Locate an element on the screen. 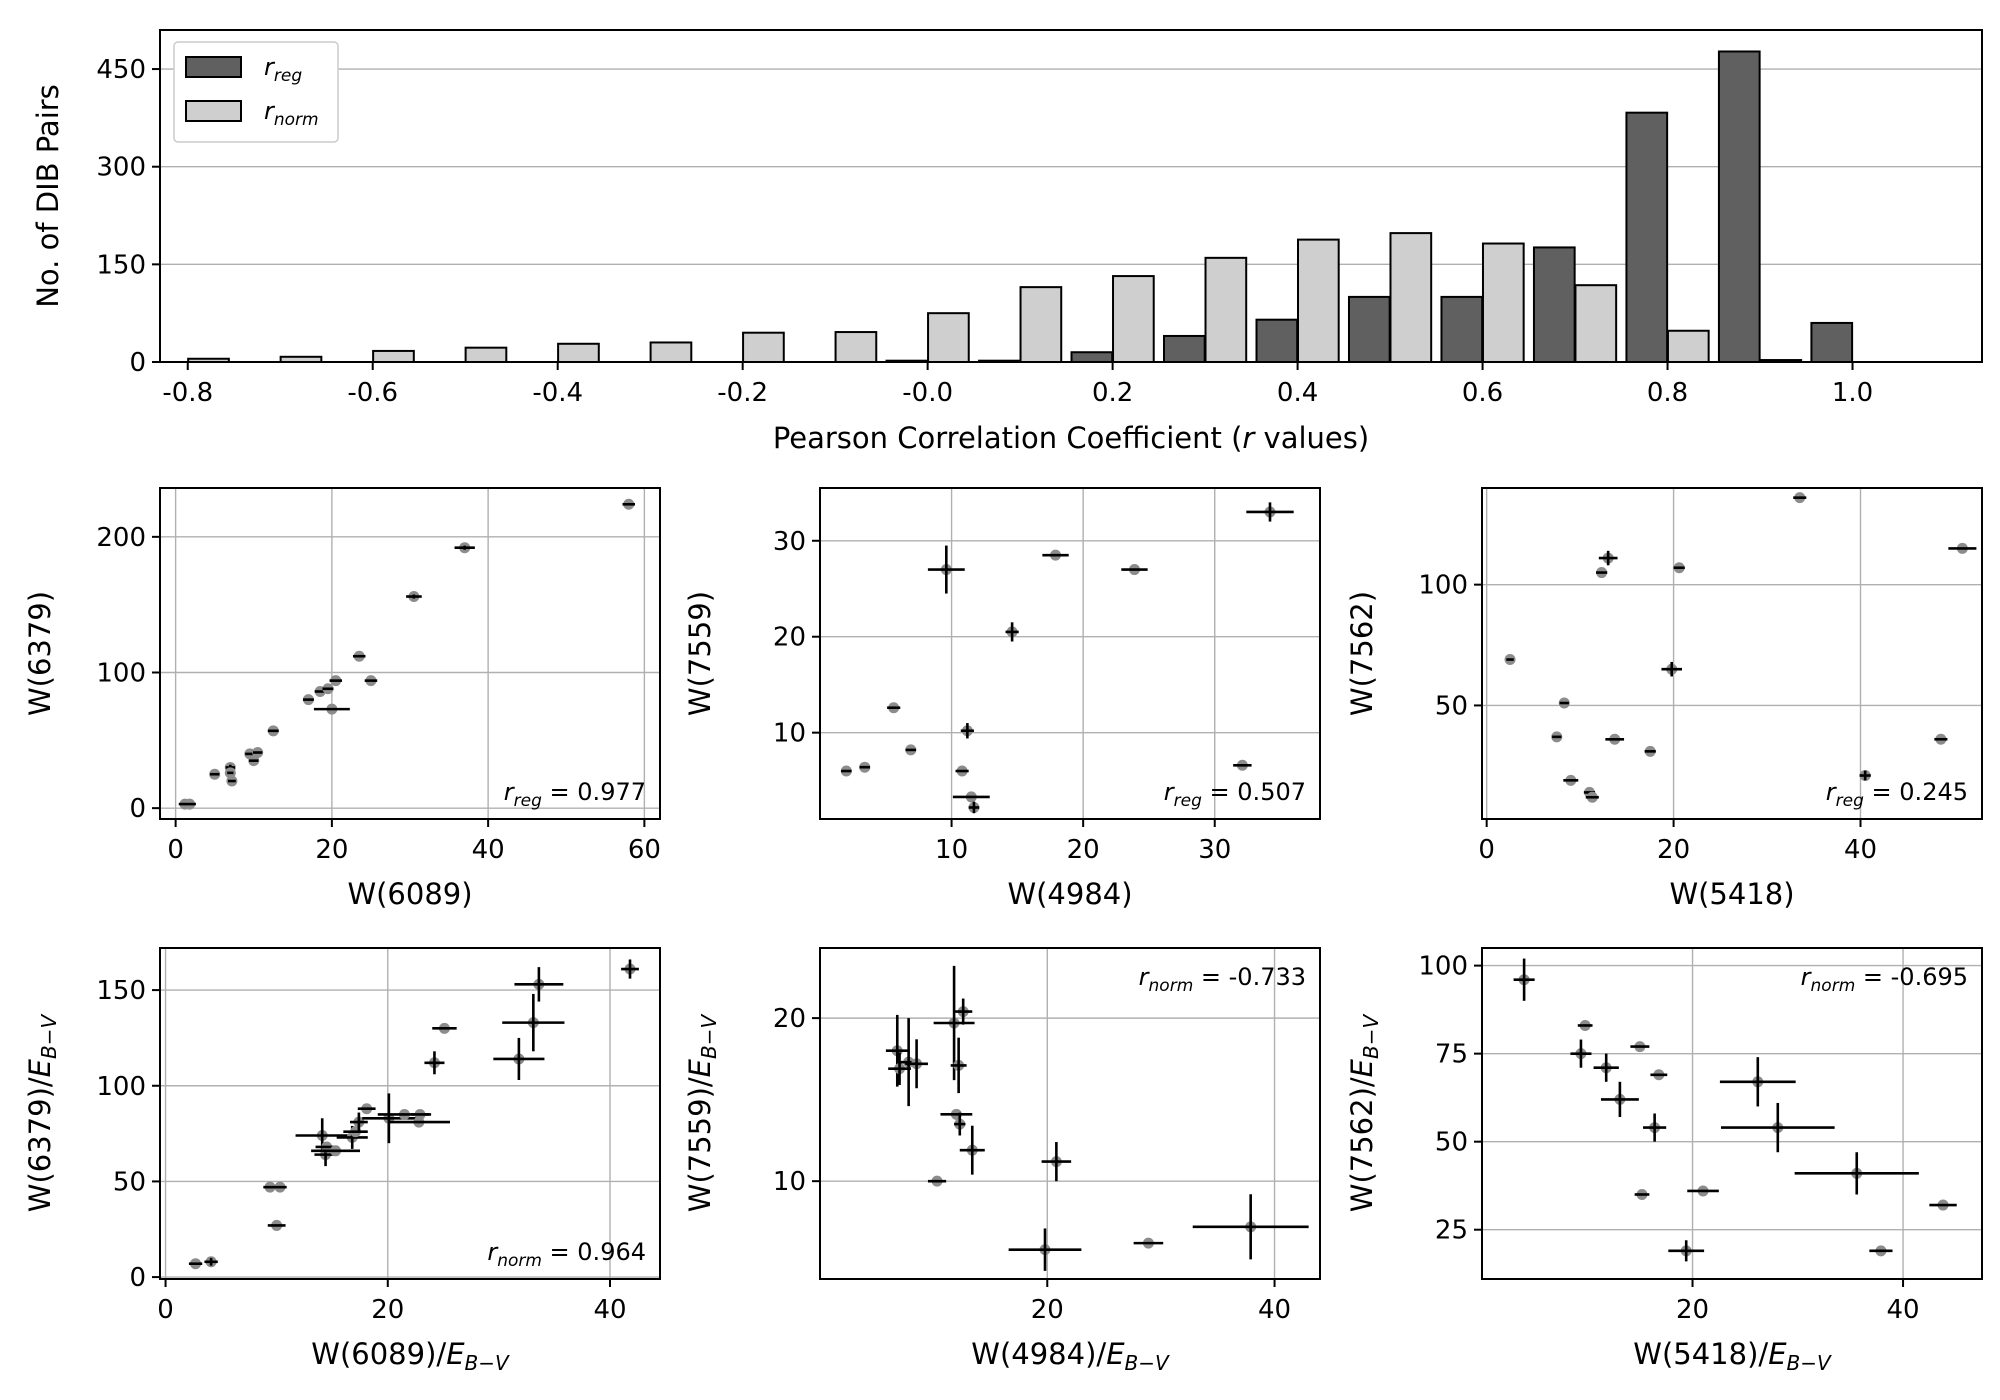 The width and height of the screenshot is (2000, 1400). correlation-annotation: rreg = 0.977 is located at coordinates (575, 794).